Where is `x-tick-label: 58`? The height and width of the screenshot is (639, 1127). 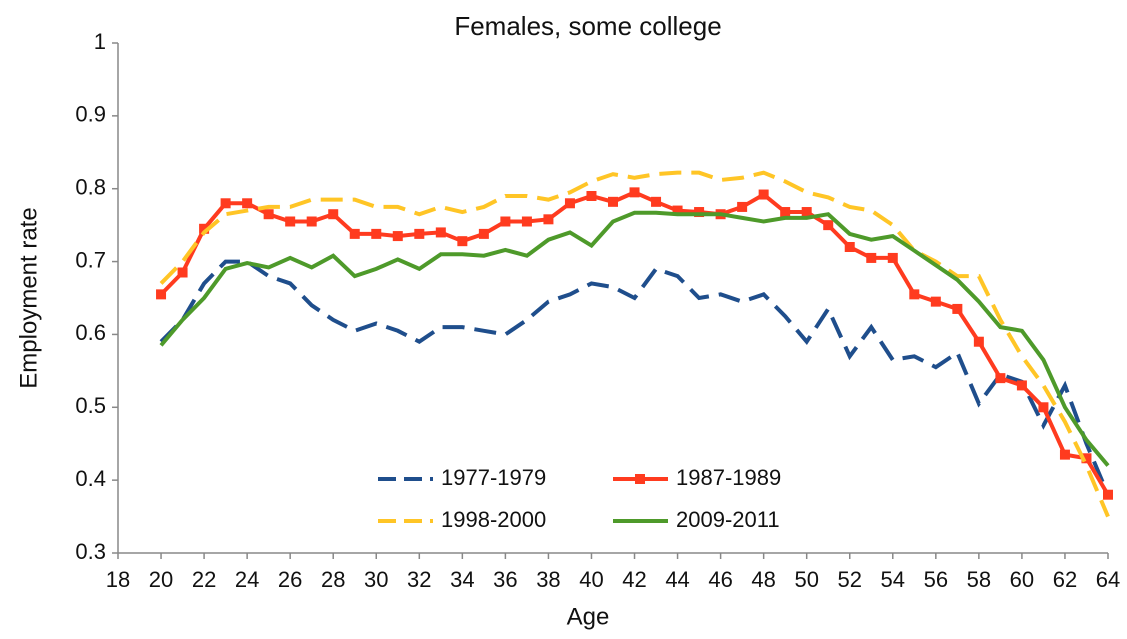
x-tick-label: 58 is located at coordinates (979, 579).